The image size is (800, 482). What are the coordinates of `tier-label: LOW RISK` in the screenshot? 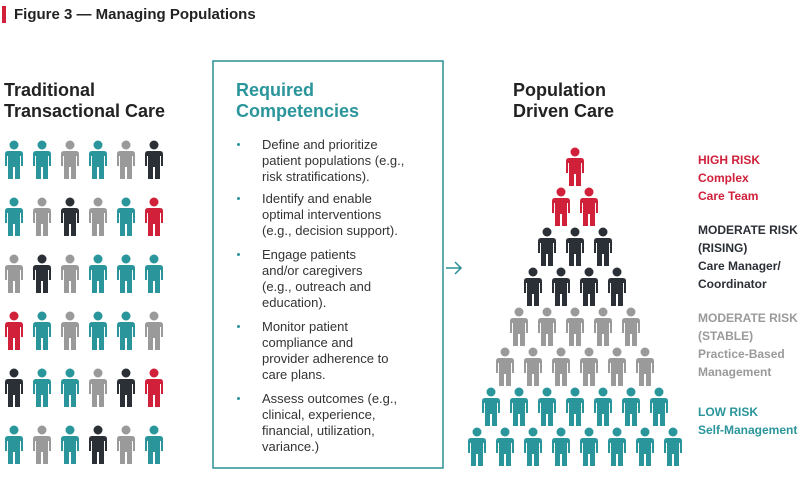 It's located at (728, 412).